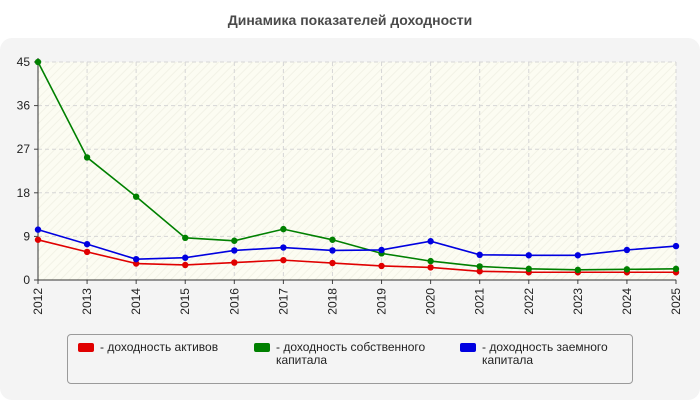  Describe the element at coordinates (431, 301) in the screenshot. I see `x-tick-label: 2020` at that location.